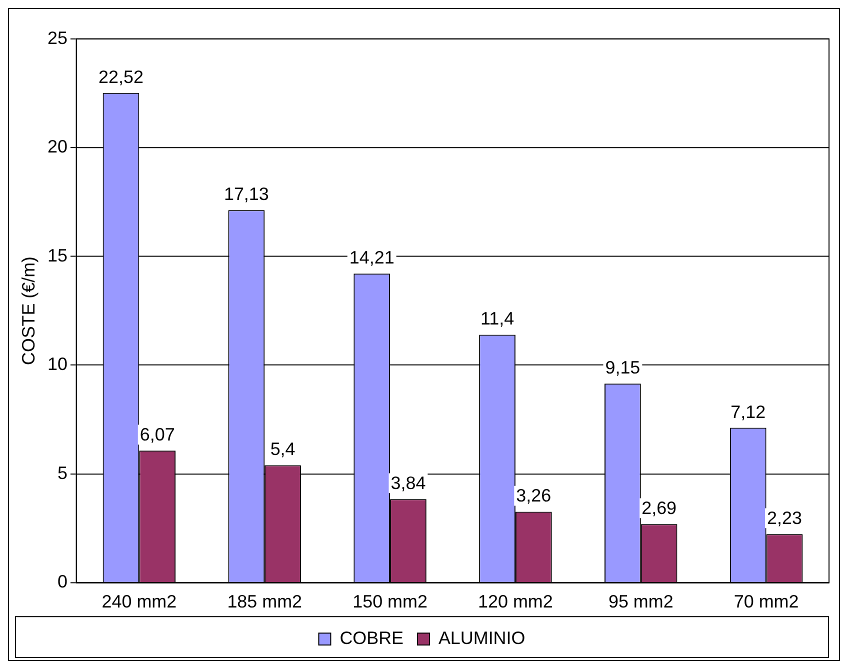 The height and width of the screenshot is (671, 850). What do you see at coordinates (62, 472) in the screenshot?
I see `y-tick-label: 5` at bounding box center [62, 472].